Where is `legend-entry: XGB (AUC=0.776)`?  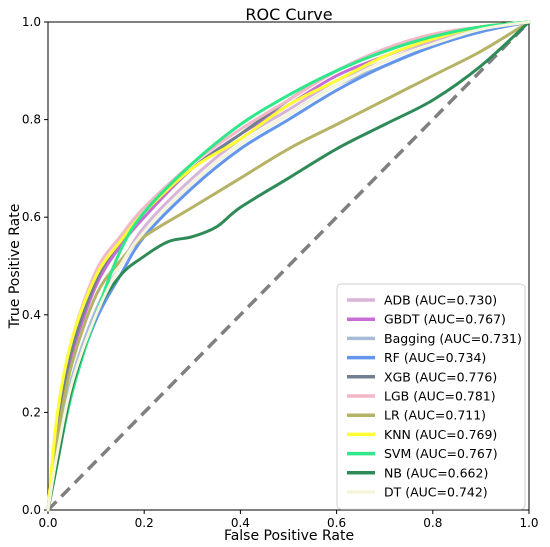 legend-entry: XGB (AUC=0.776) is located at coordinates (440, 376).